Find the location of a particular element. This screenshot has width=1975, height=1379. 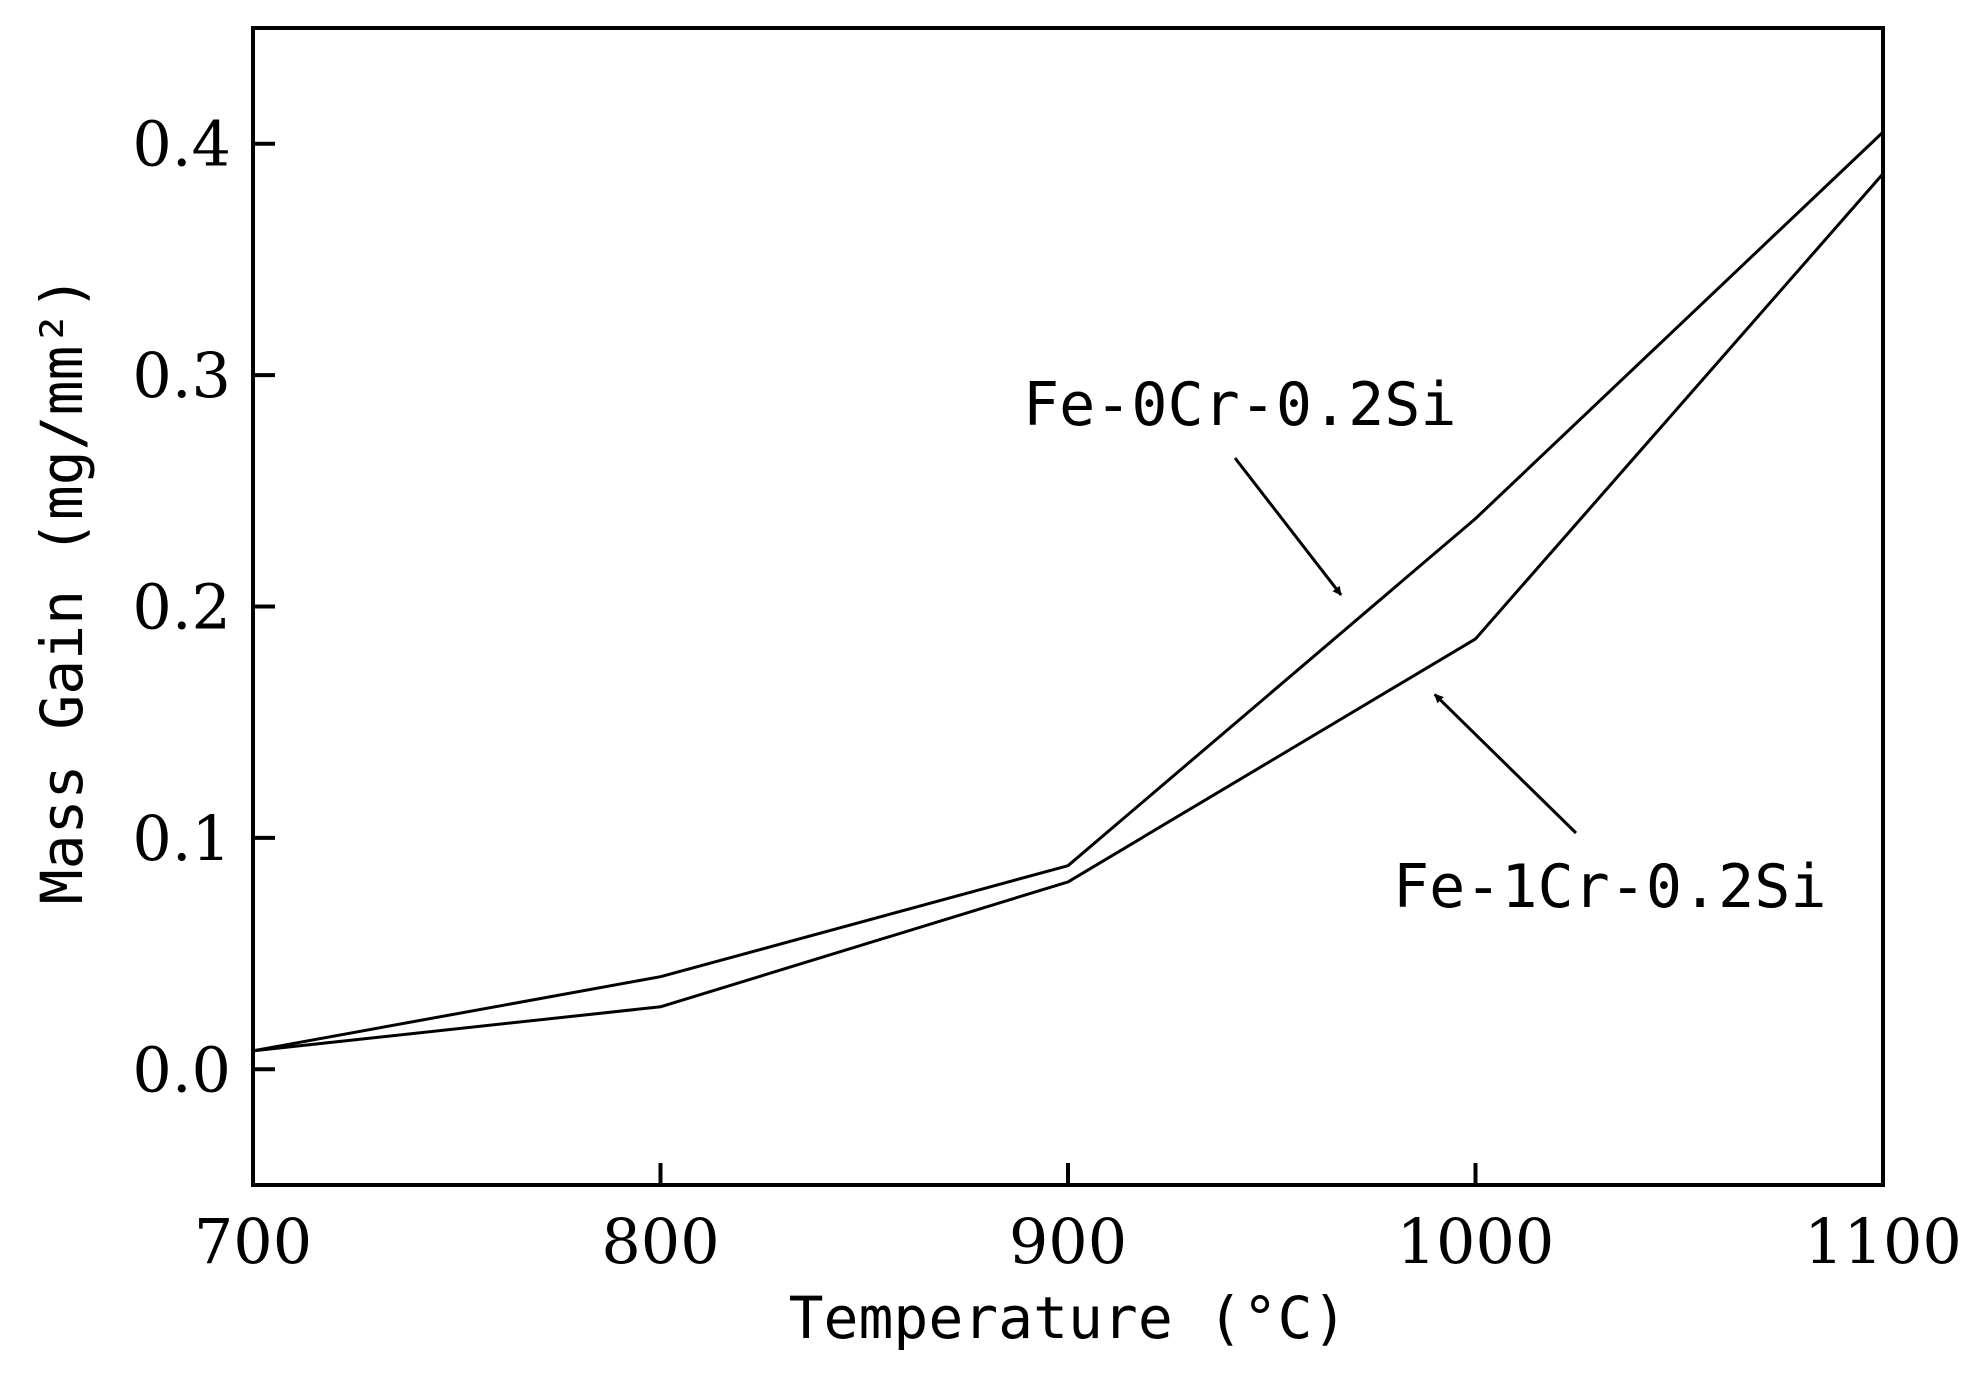

x-tick-label: 800 is located at coordinates (660, 1241).